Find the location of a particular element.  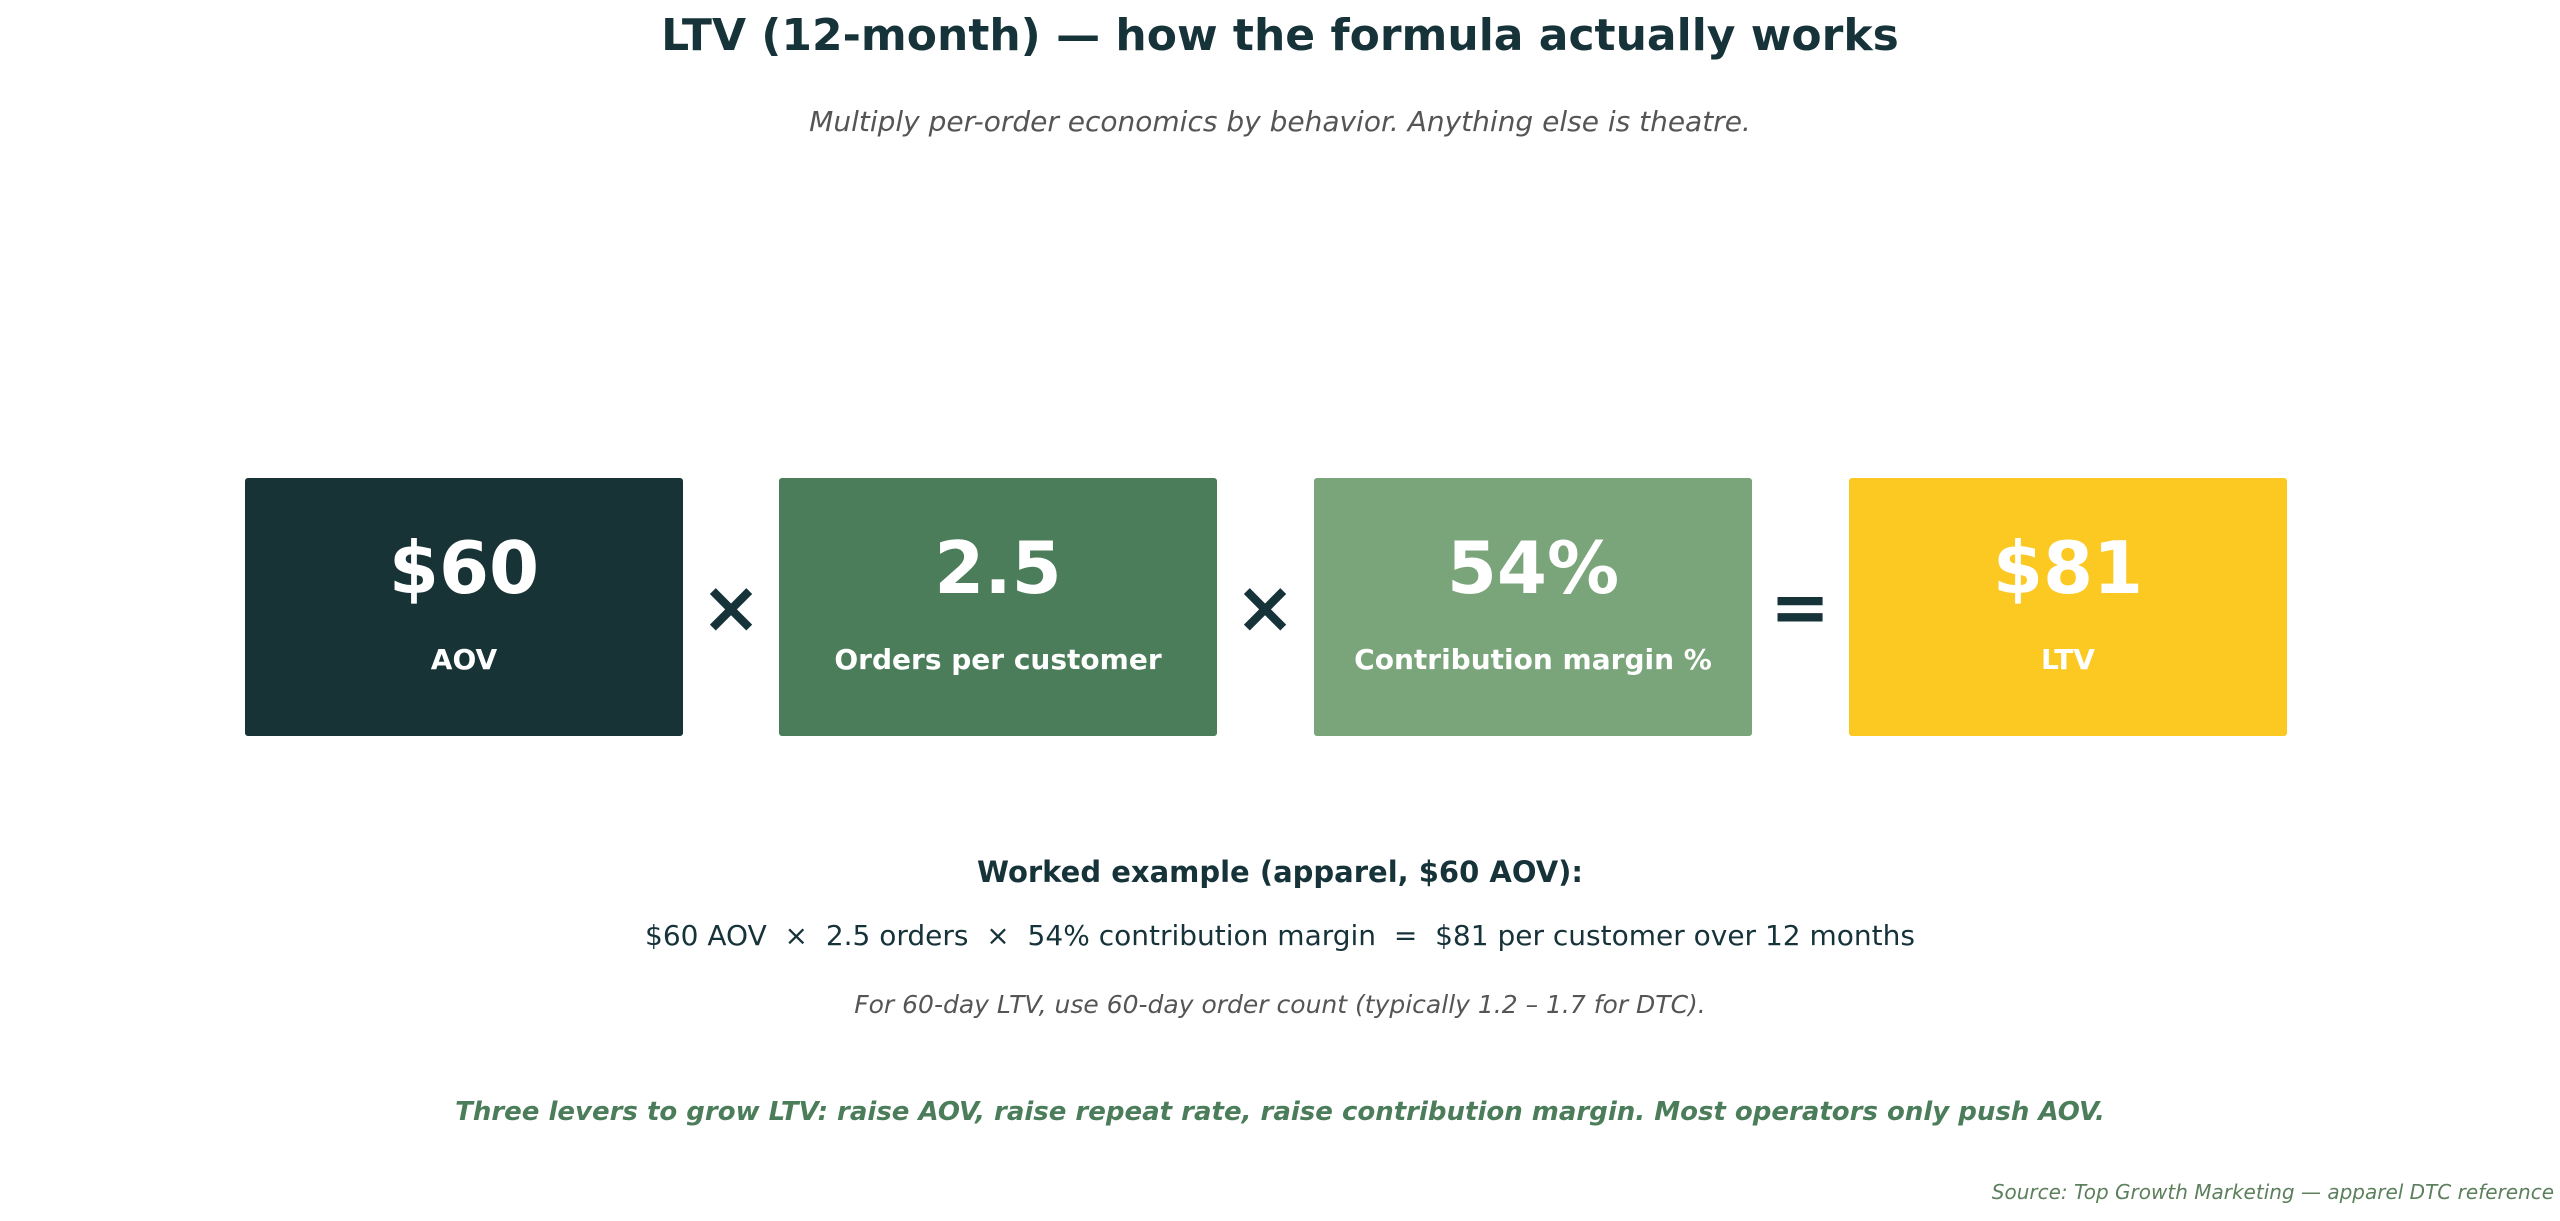

worked-example-heading: Worked example (apparel, $60 AOV): is located at coordinates (1279, 872).